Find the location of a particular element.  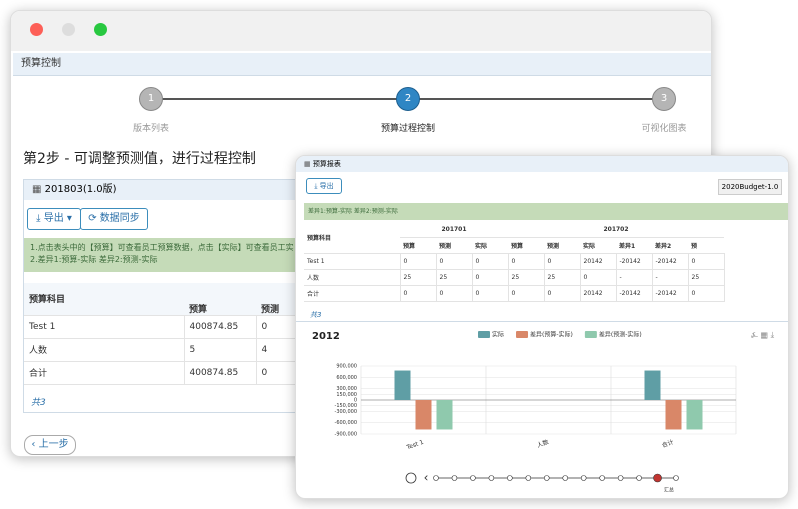

title-bar is located at coordinates (361, 31).